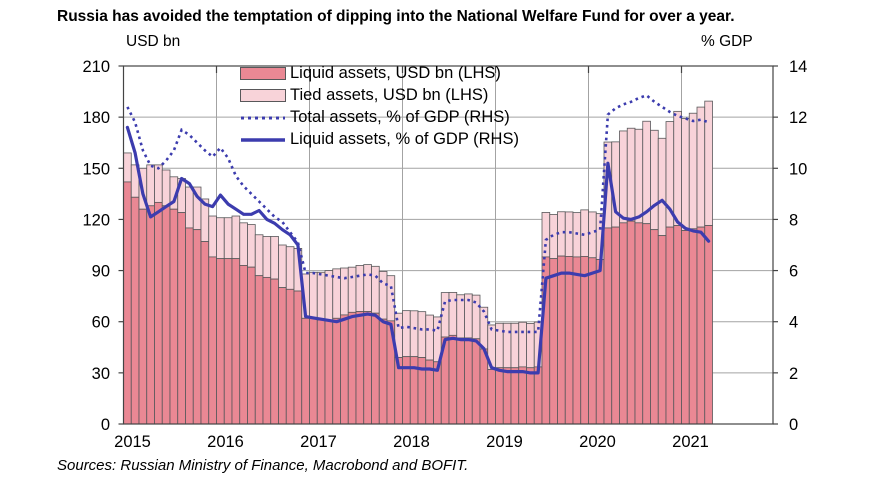  I want to click on left-axis-tick-label: 120, so click(96, 220).